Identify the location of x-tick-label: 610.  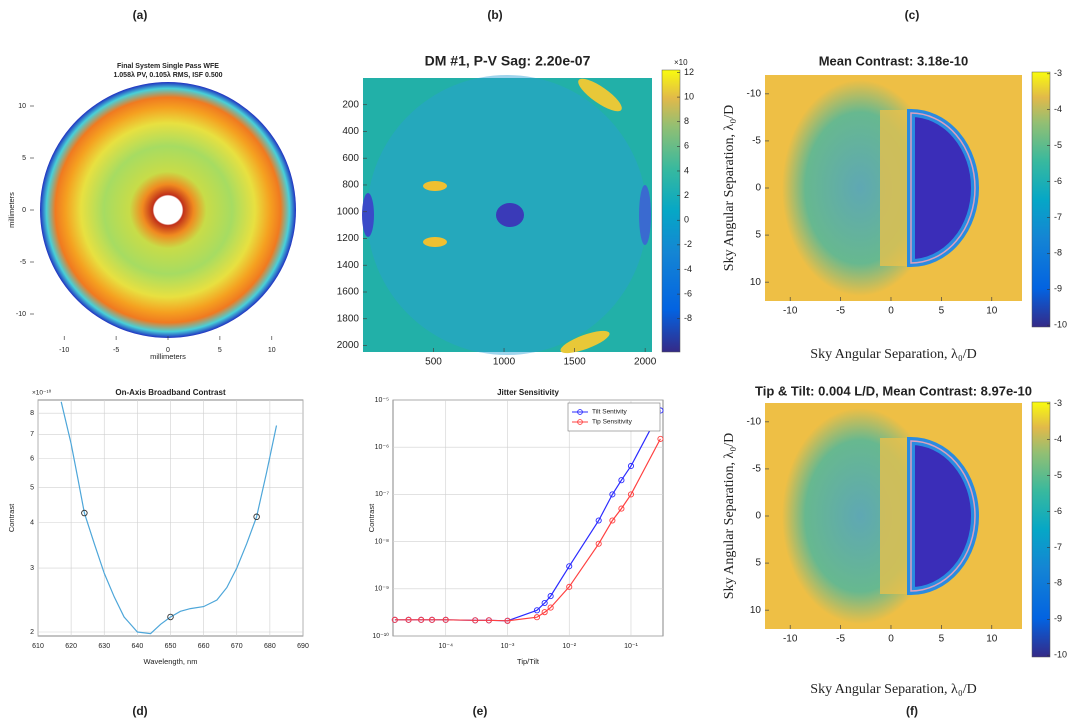
(38, 646).